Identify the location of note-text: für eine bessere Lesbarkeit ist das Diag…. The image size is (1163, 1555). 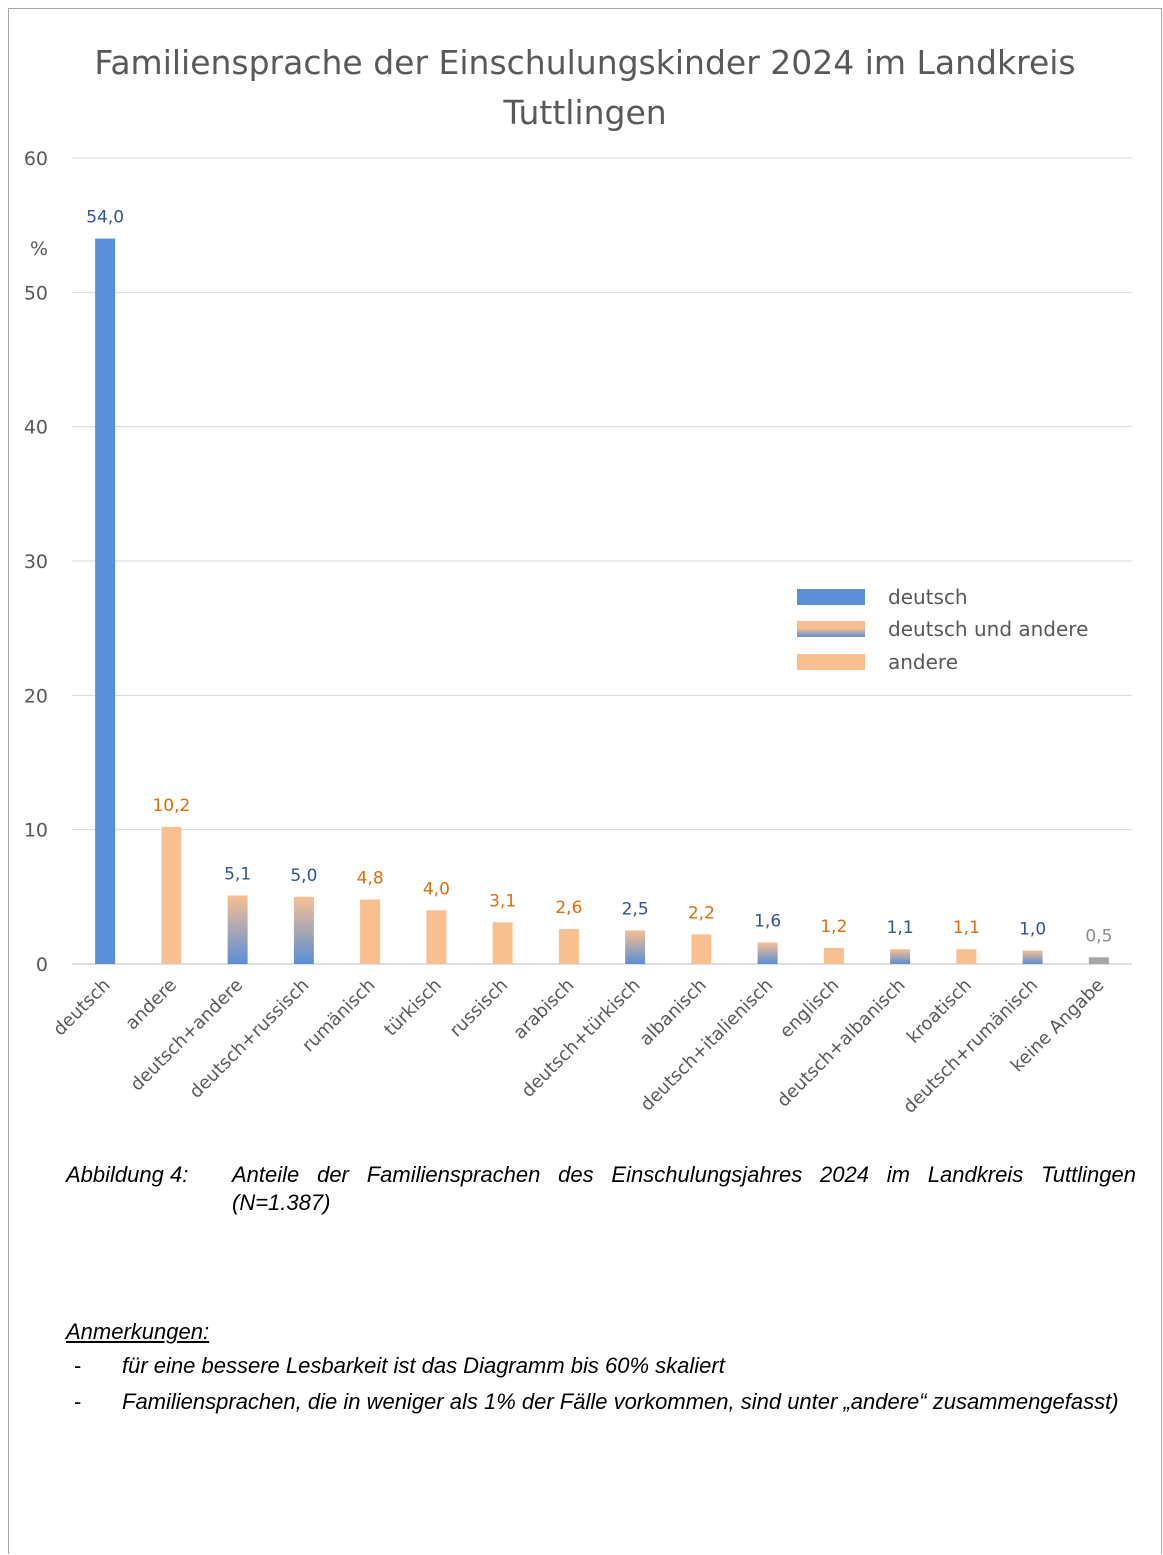
(629, 1366).